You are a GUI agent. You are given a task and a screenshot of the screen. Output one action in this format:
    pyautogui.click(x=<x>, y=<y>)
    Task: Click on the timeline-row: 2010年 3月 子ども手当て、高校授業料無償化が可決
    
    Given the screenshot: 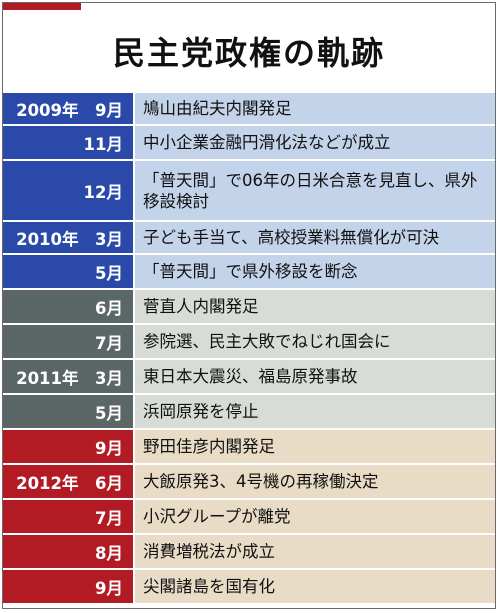 What is the action you would take?
    pyautogui.click(x=249, y=236)
    